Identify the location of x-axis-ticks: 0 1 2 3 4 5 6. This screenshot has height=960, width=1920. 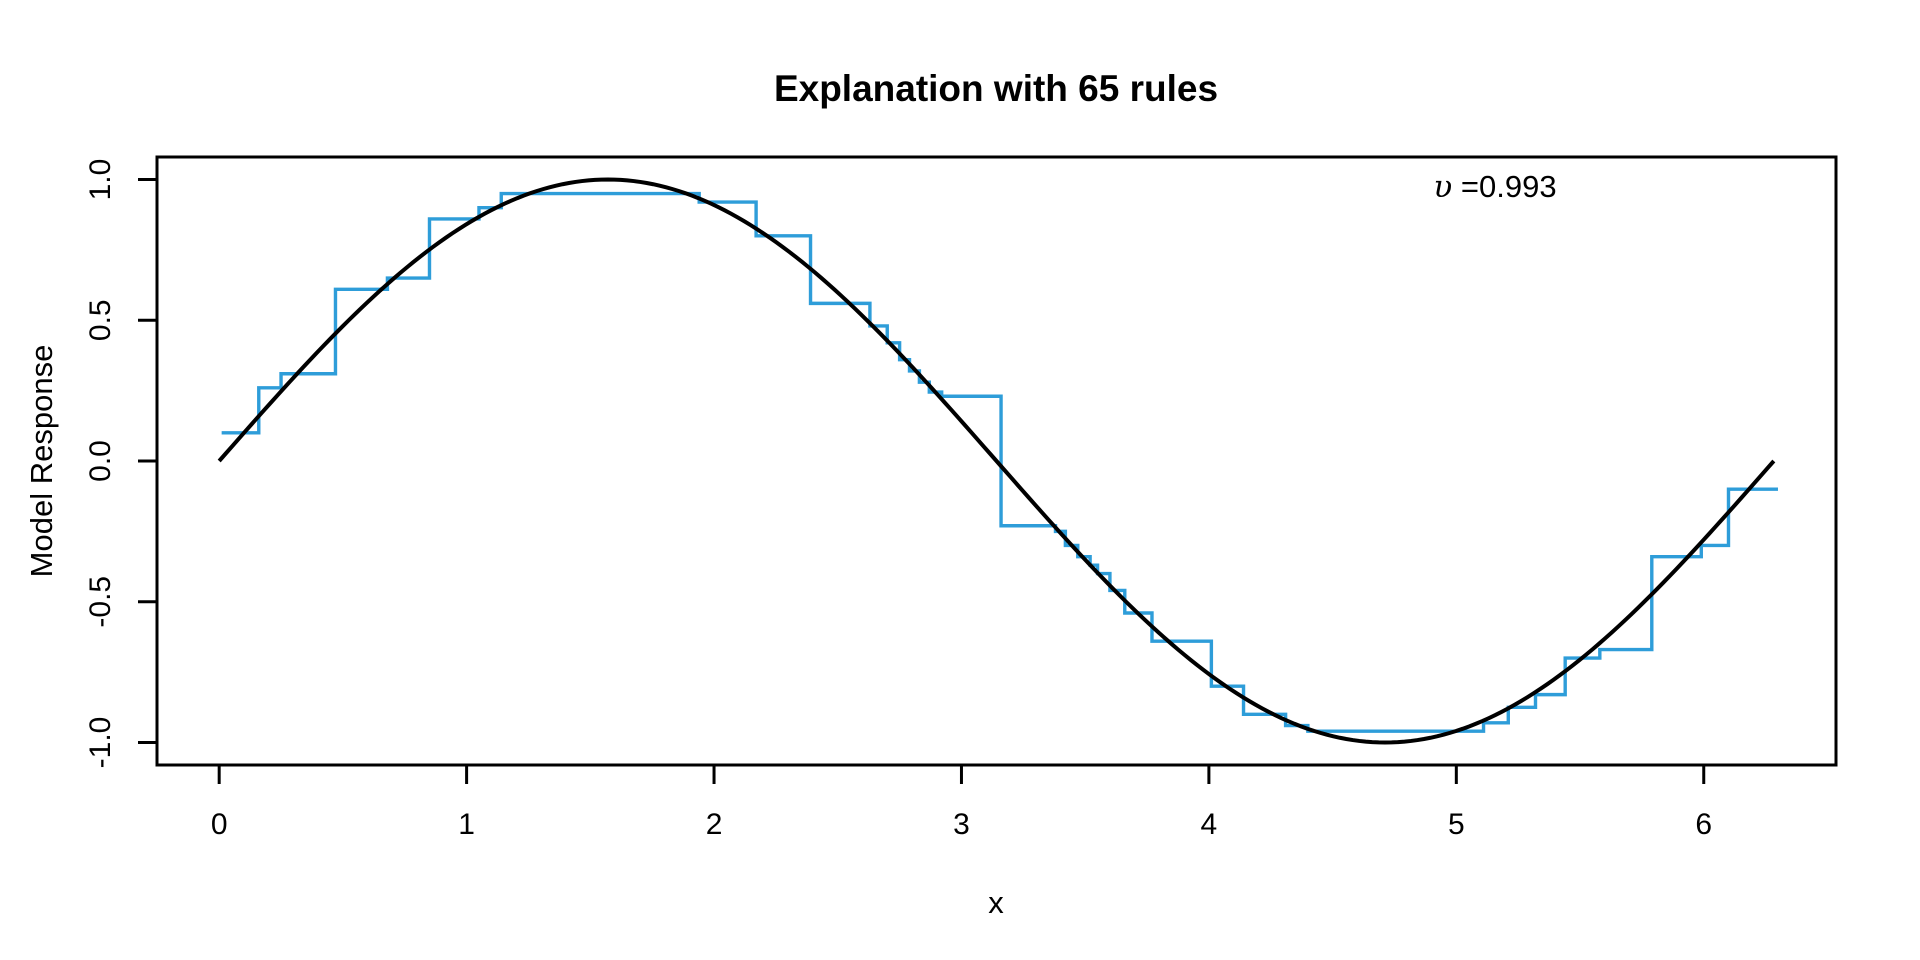
(961, 803).